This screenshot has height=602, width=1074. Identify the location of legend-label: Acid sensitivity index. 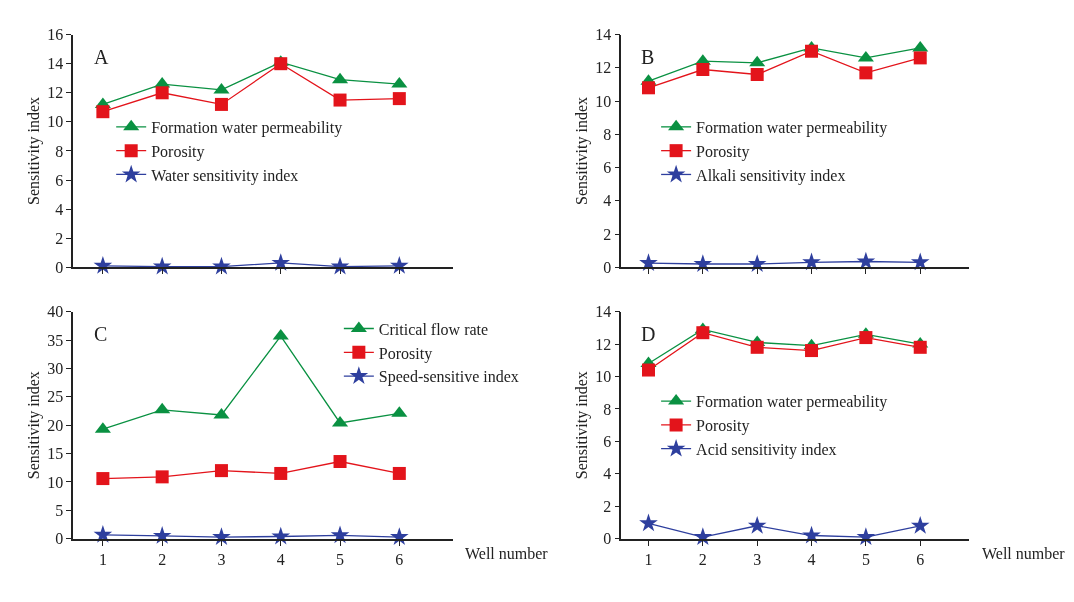
(766, 449).